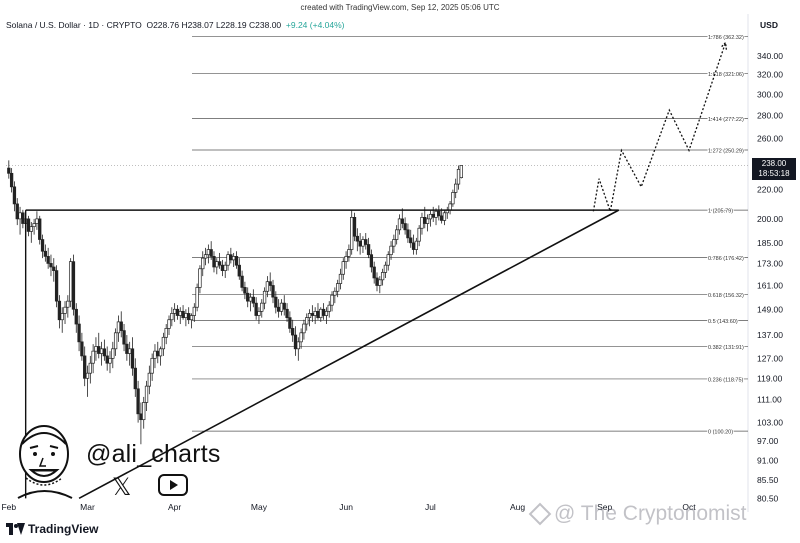  Describe the element at coordinates (770, 358) in the screenshot. I see `y-tick-label: 127.00` at that location.